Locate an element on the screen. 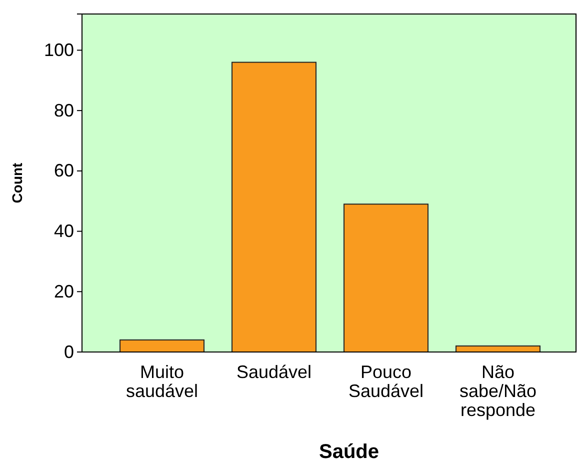  y-tick-label: 80 is located at coordinates (64, 110).